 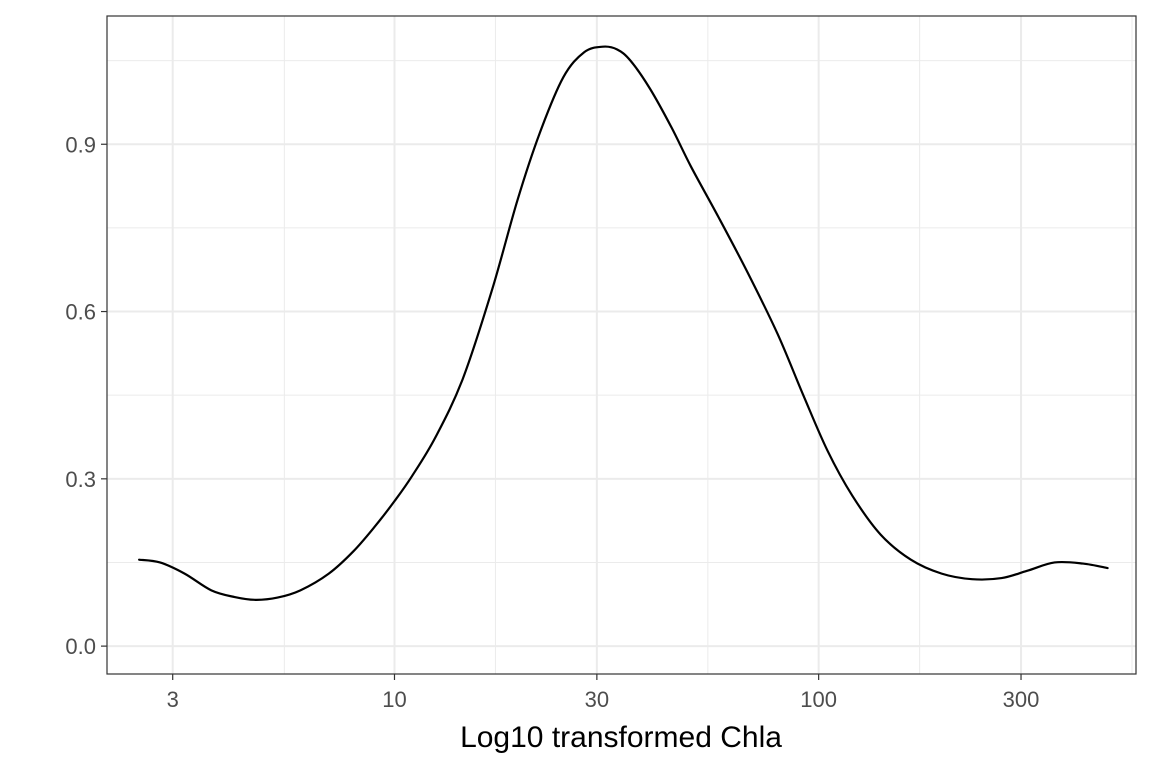 I want to click on x-axis-title: Log10 transformed Chla, so click(x=621, y=737).